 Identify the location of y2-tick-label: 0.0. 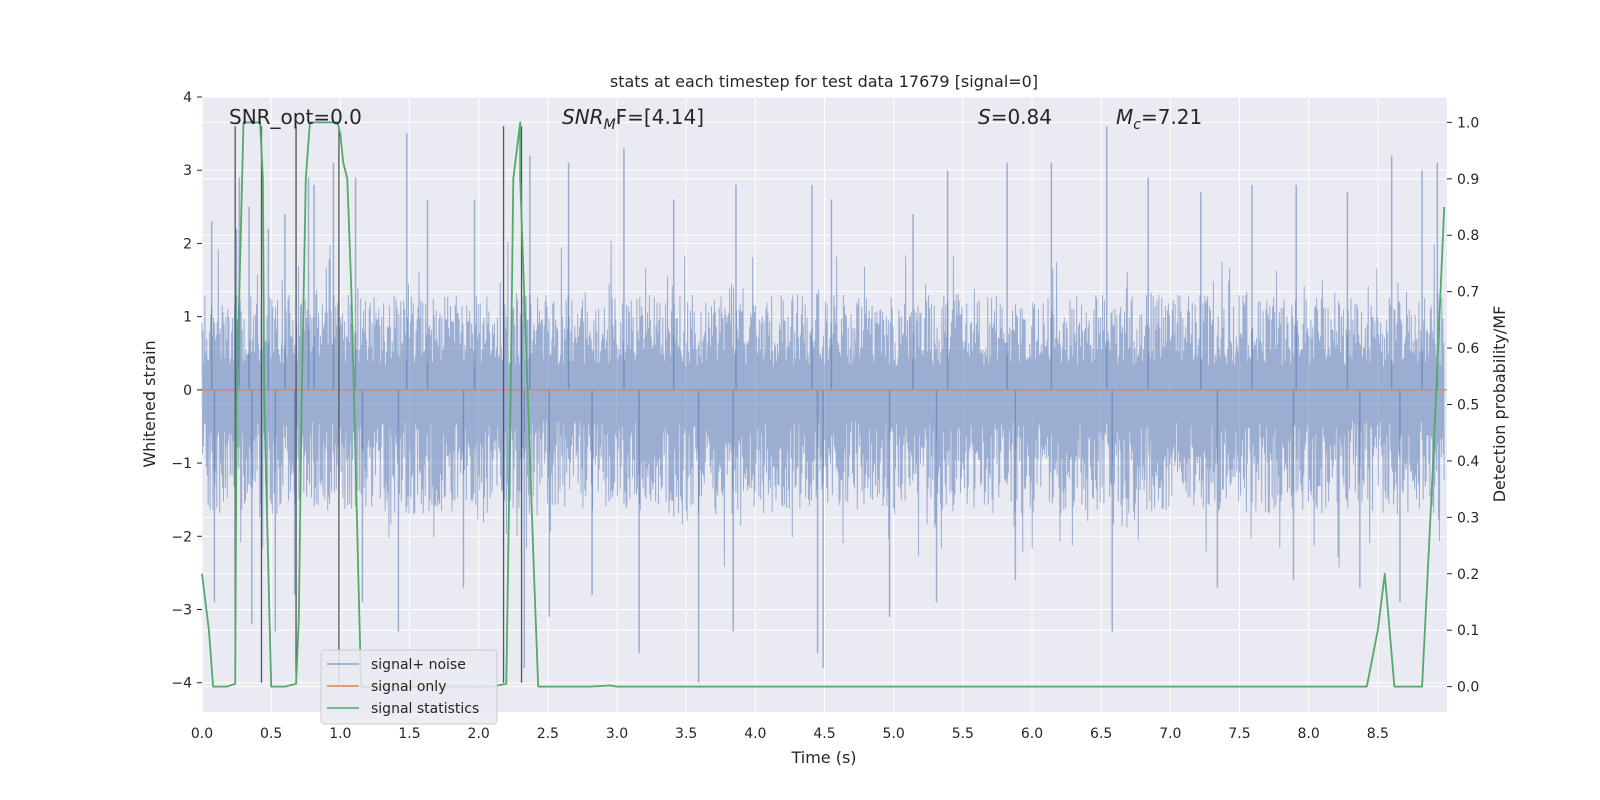
(1468, 688).